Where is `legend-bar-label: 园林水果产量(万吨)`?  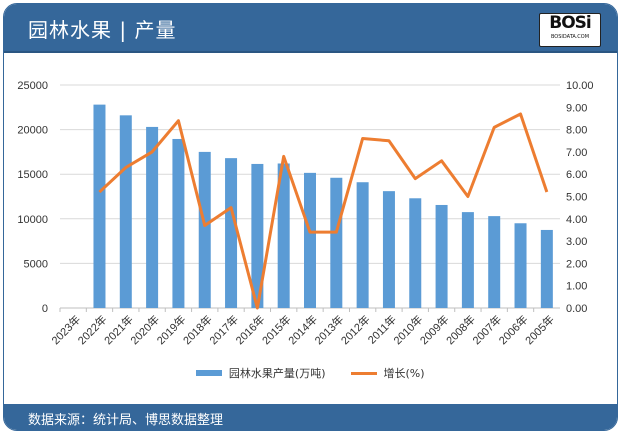 legend-bar-label: 园林水果产量(万吨) is located at coordinates (277, 373).